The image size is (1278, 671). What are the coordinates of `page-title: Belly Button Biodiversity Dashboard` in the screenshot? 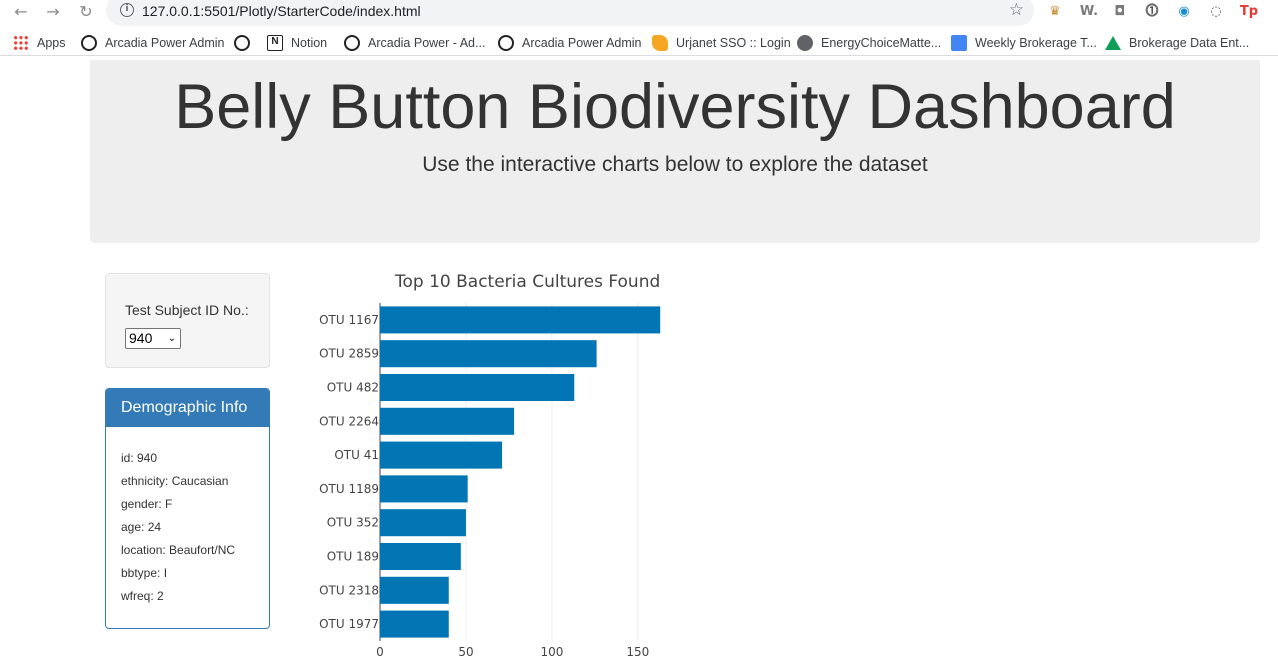 It's located at (675, 107).